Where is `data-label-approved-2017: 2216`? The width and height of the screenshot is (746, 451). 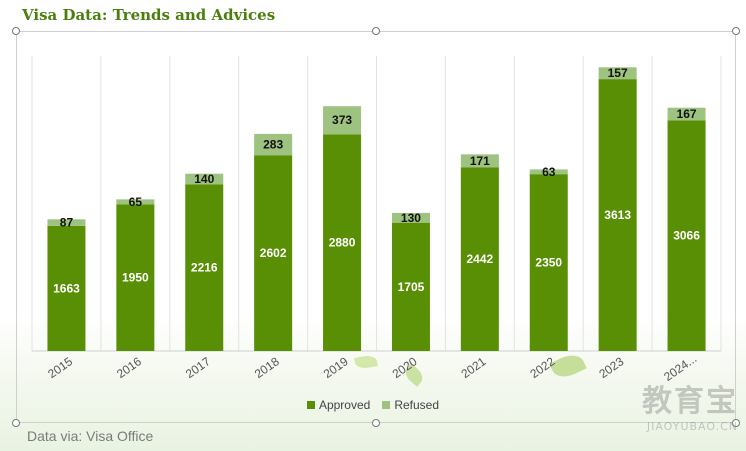
data-label-approved-2017: 2216 is located at coordinates (204, 268).